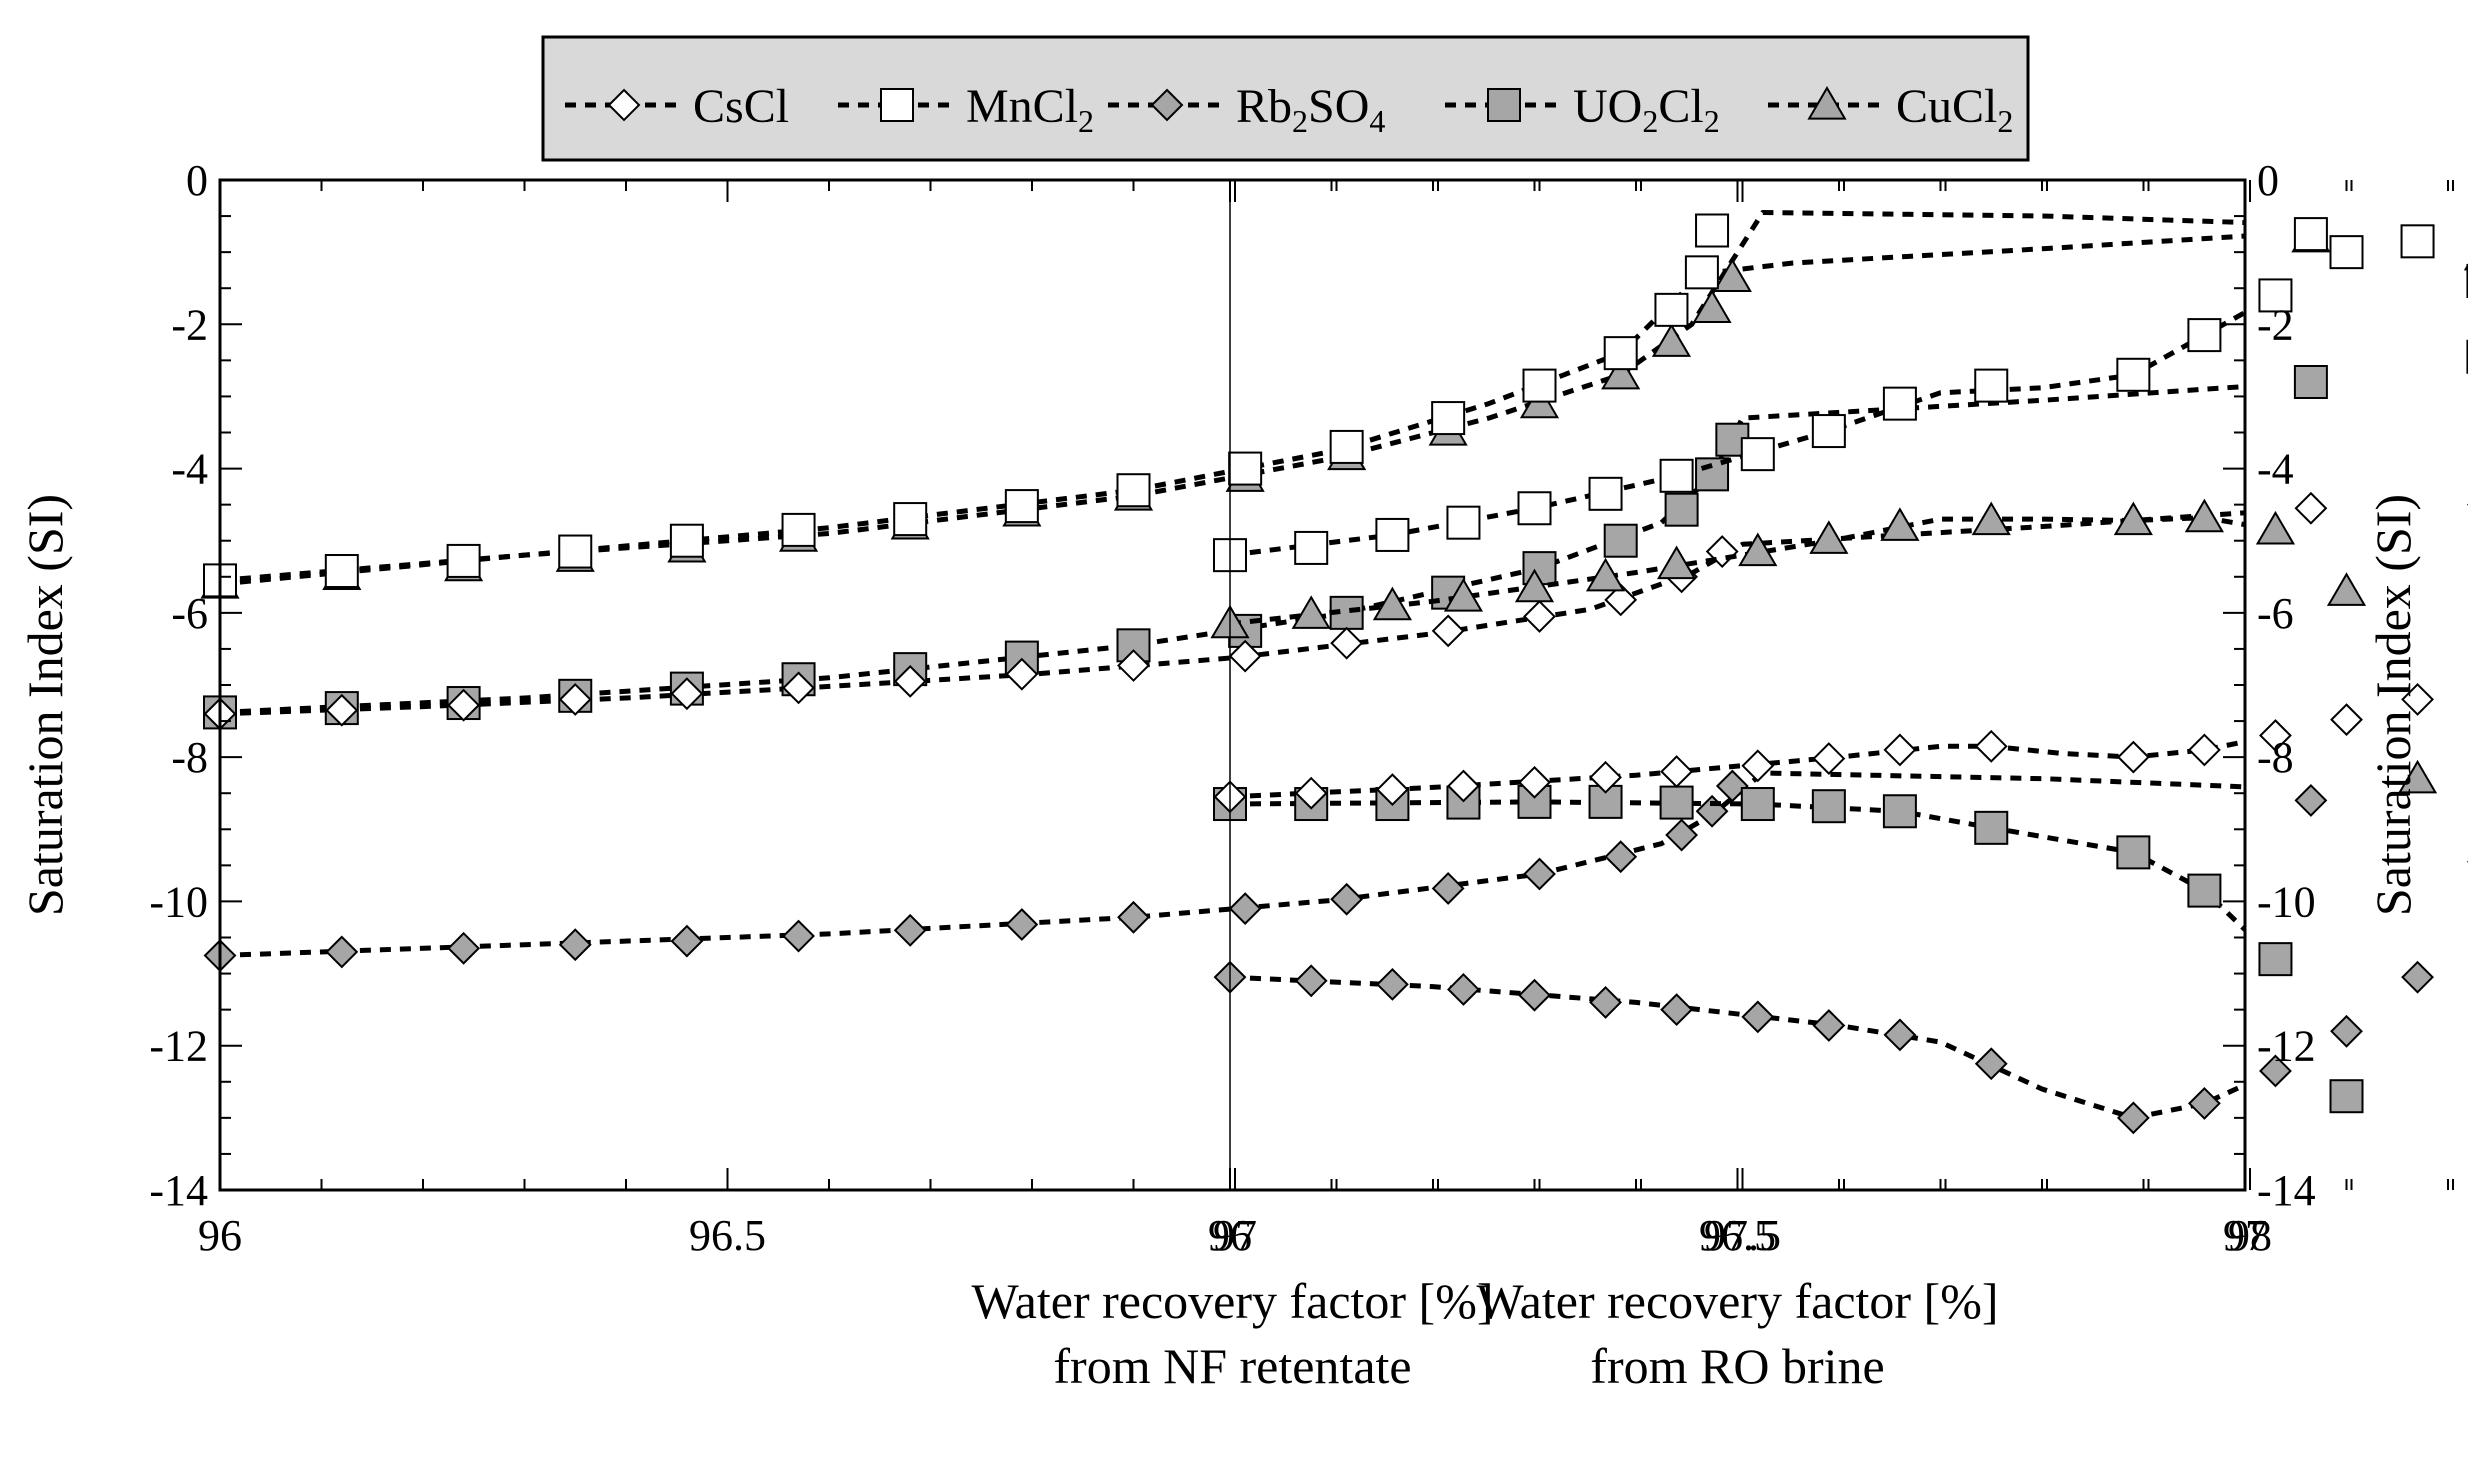 The image size is (2468, 1465). I want to click on series-line-Rb2SO4-nf, so click(1232, 864).